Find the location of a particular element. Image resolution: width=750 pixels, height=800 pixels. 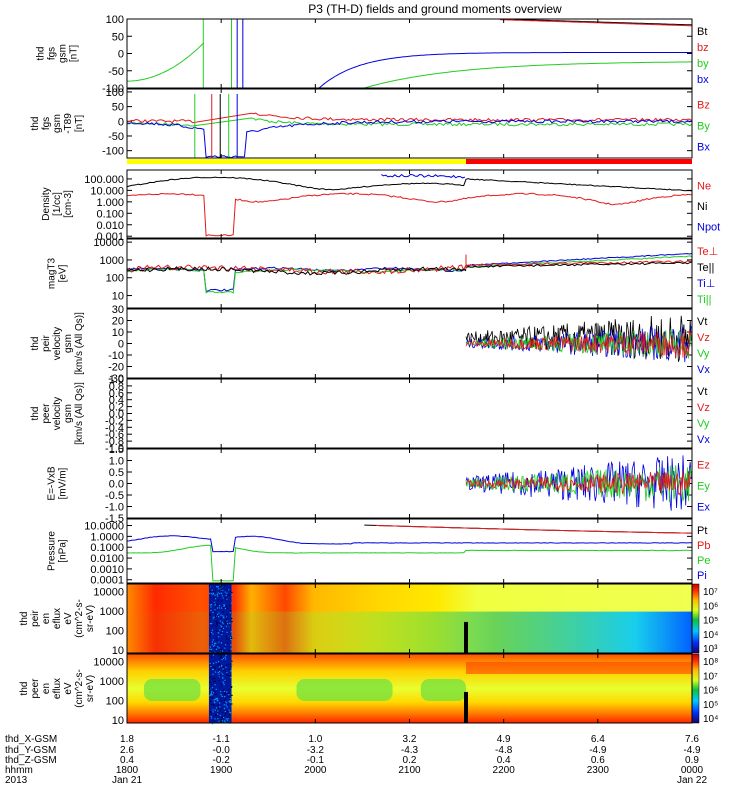

panel-fgs-bfield-2: 100 50 0 -50 -100 thd fgs gsm -T89 [nT] Bz By Bx is located at coordinates (370, 123).